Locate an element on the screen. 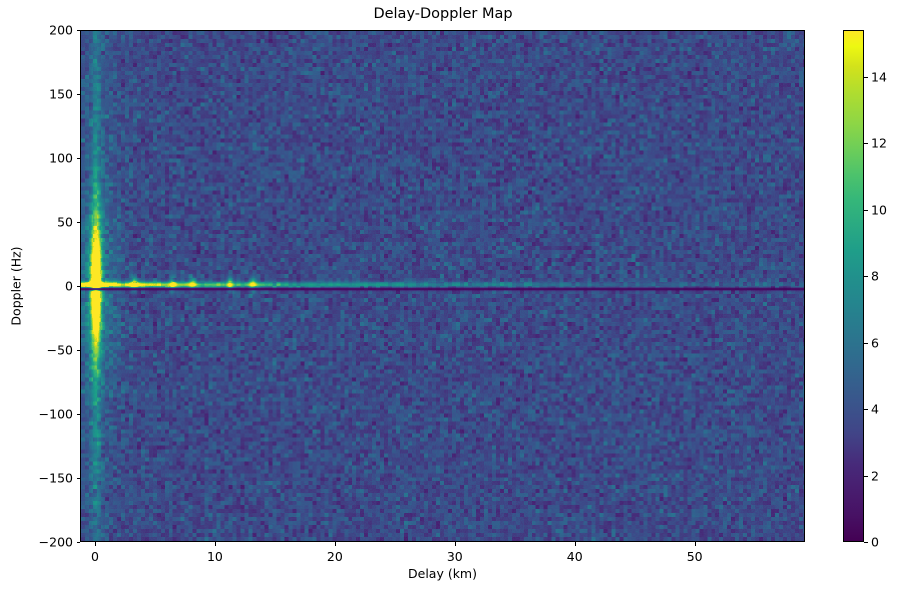 Image resolution: width=907 pixels, height=590 pixels. colorbar-tick-label: 8 is located at coordinates (875, 276).